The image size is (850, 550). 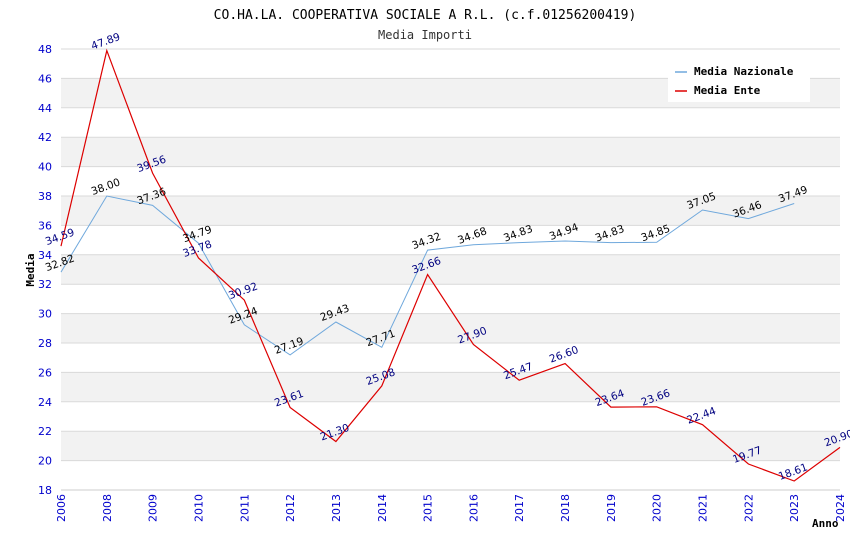 What do you see at coordinates (106, 187) in the screenshot?
I see `data-label-nazionale: 38.00` at bounding box center [106, 187].